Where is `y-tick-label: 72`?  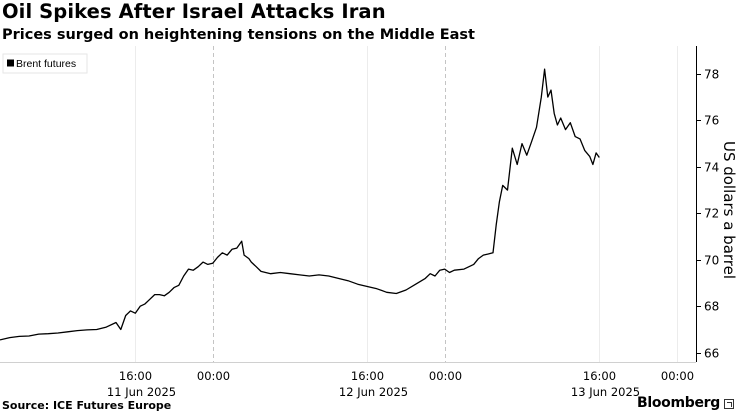 y-tick-label: 72 is located at coordinates (711, 214).